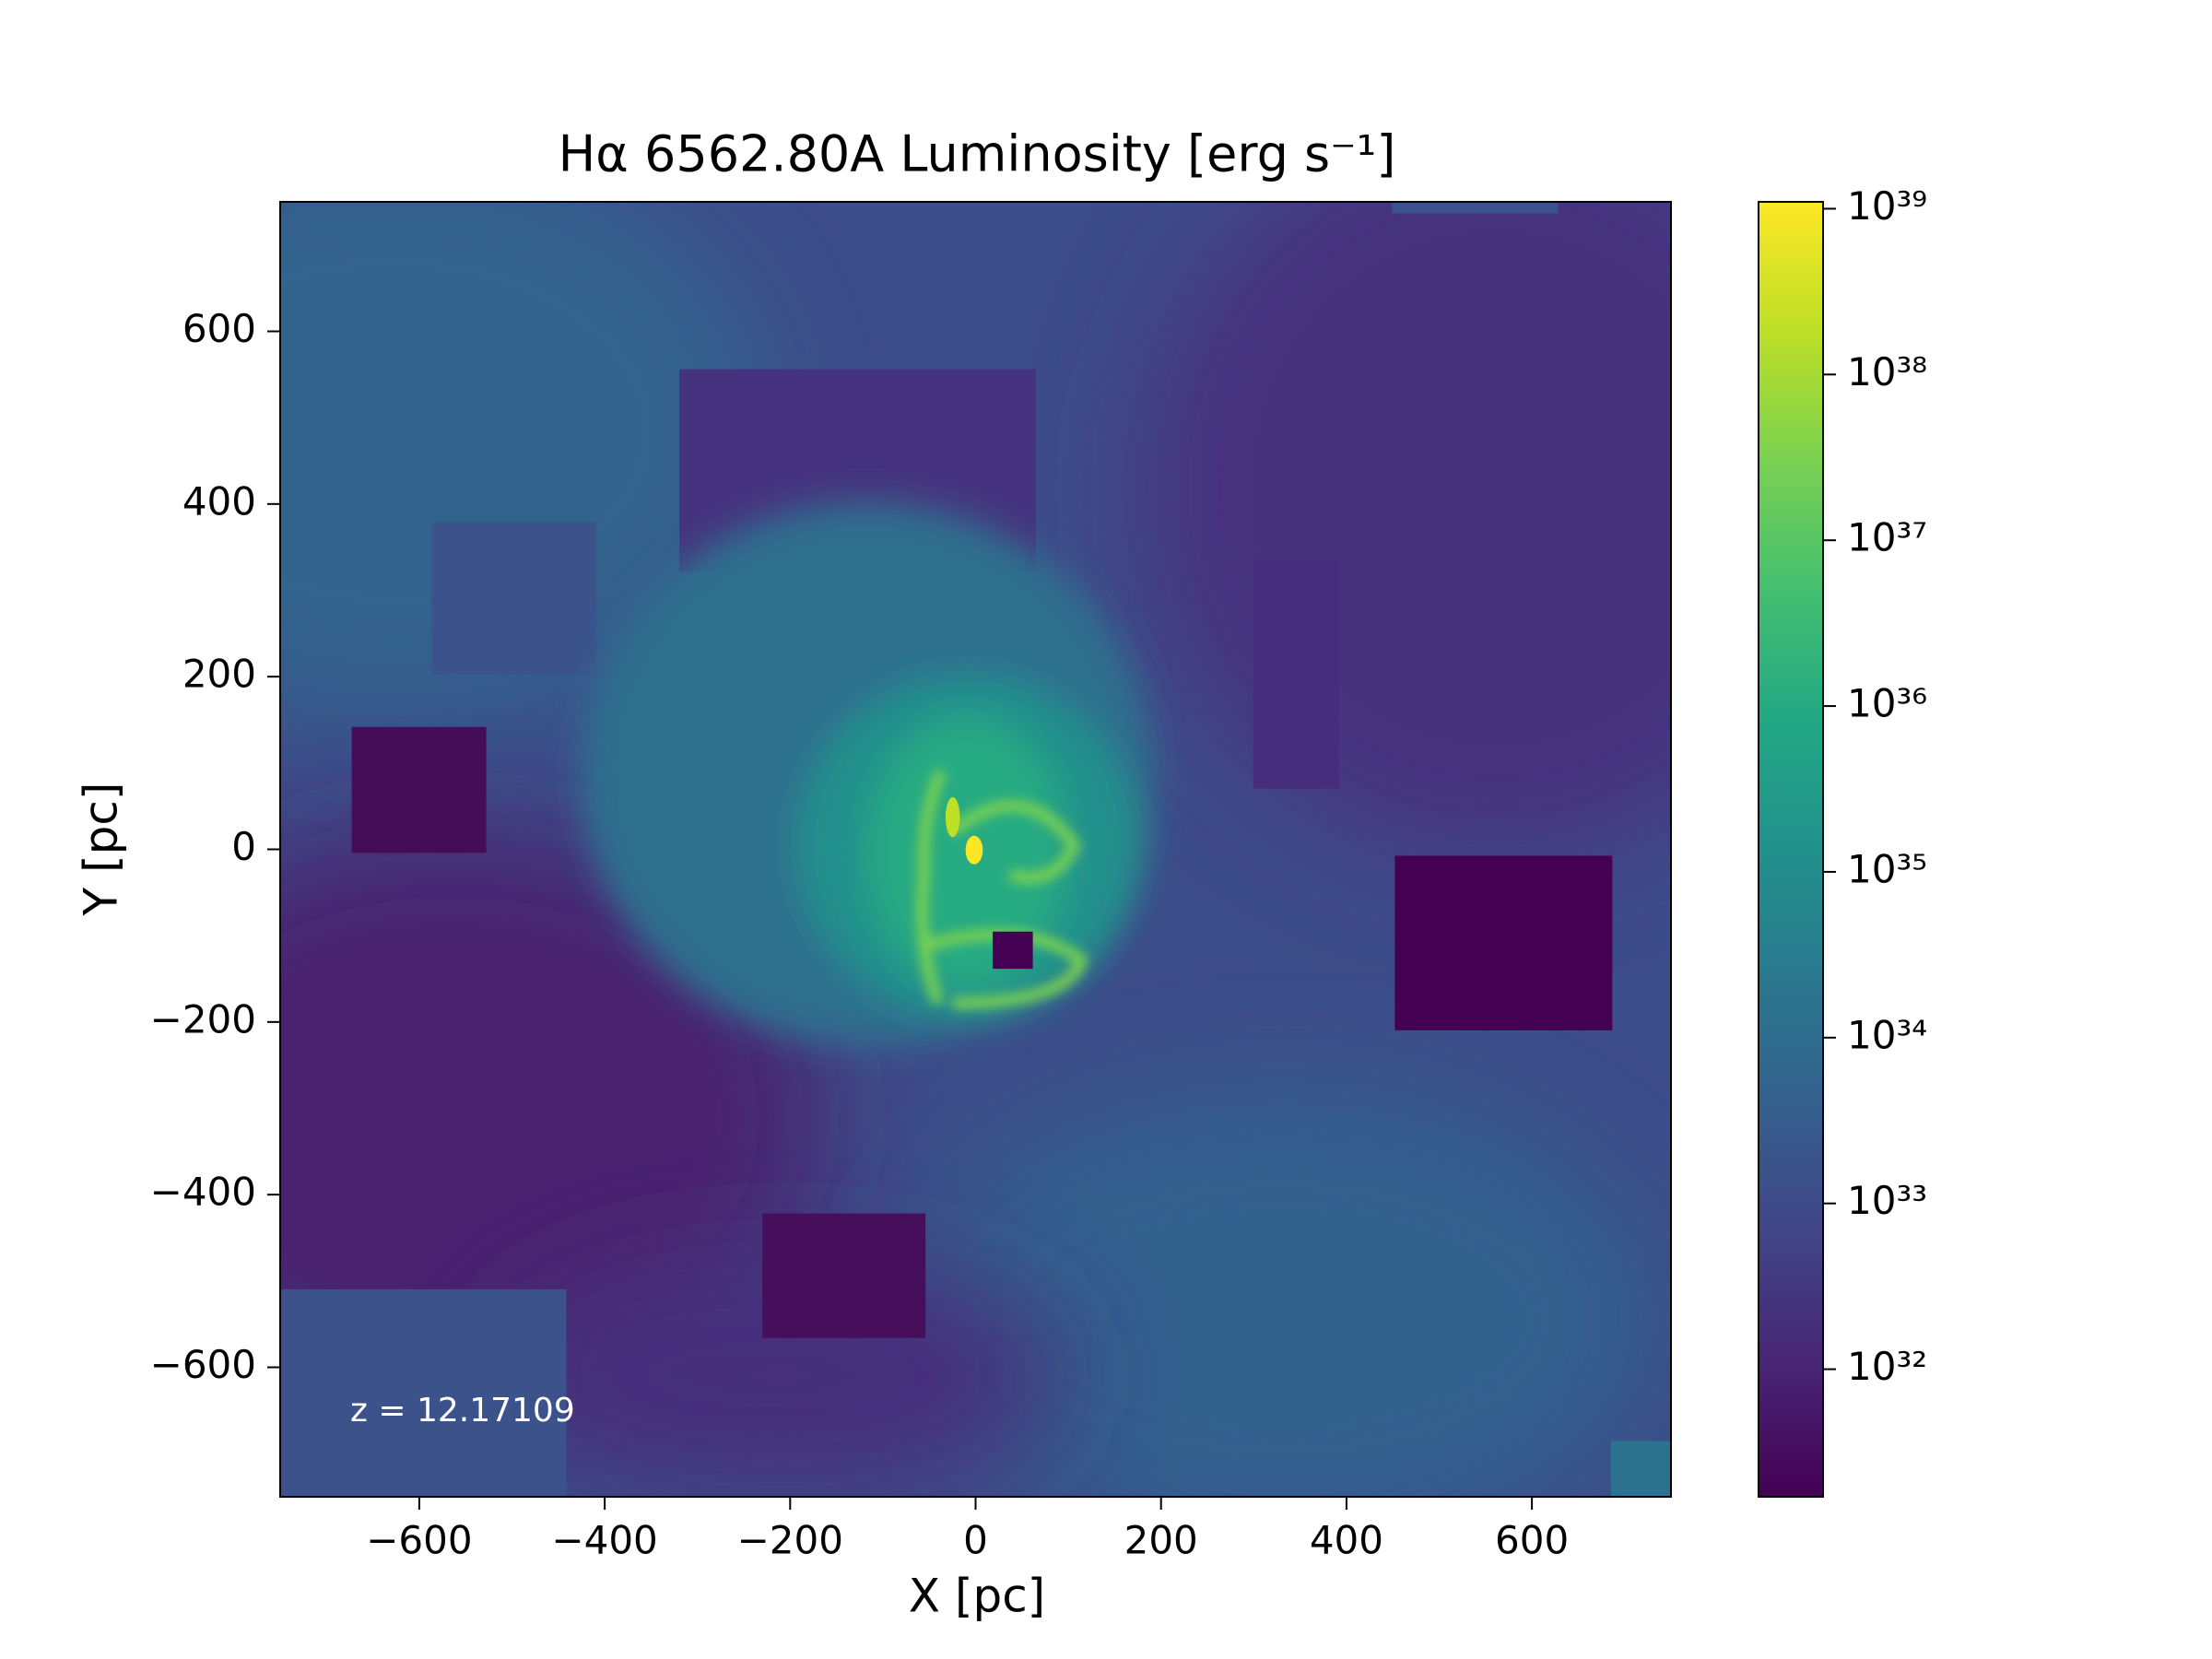  I want to click on colorbar-tick-label: 10³⁸, so click(1887, 371).